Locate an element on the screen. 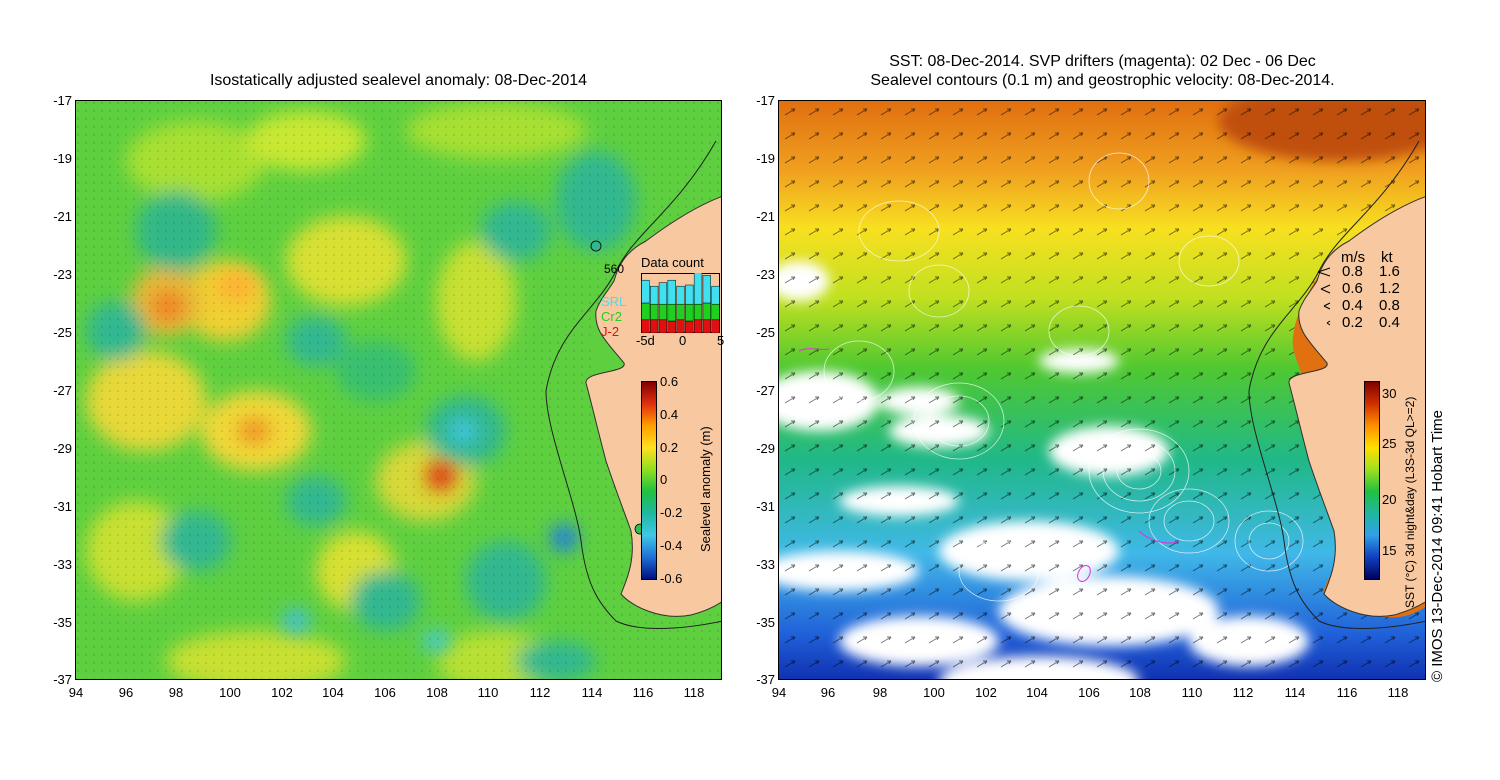  velocity-key-ms-value: 0.6 is located at coordinates (1352, 288).